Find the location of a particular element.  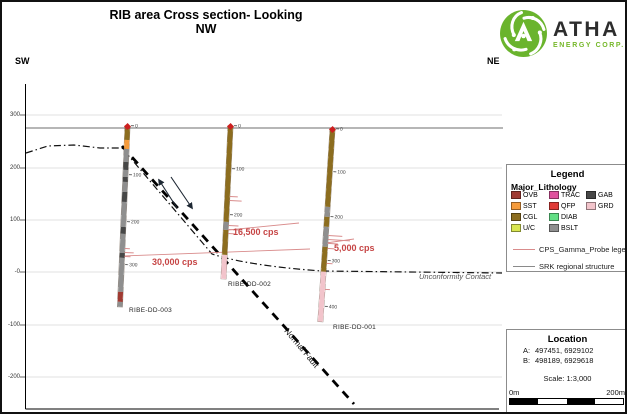

drillhole-label: RIBE-DD-002 is located at coordinates (250, 284).